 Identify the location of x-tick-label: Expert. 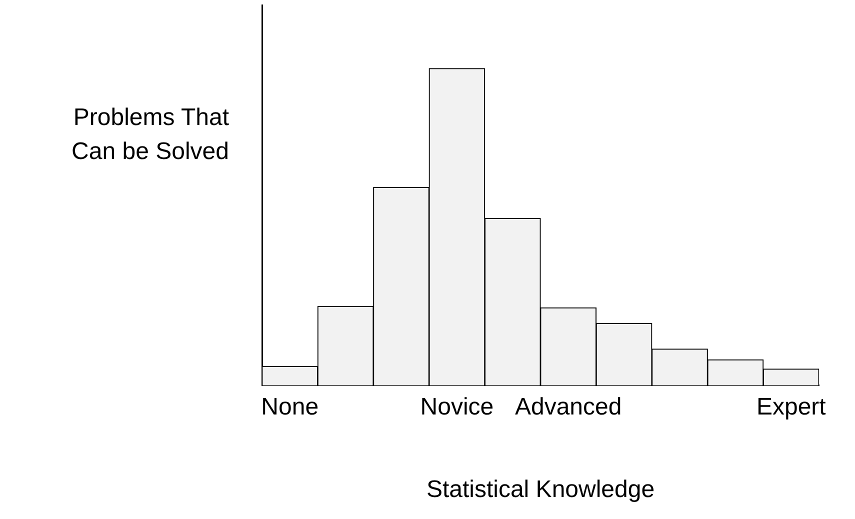
(791, 406).